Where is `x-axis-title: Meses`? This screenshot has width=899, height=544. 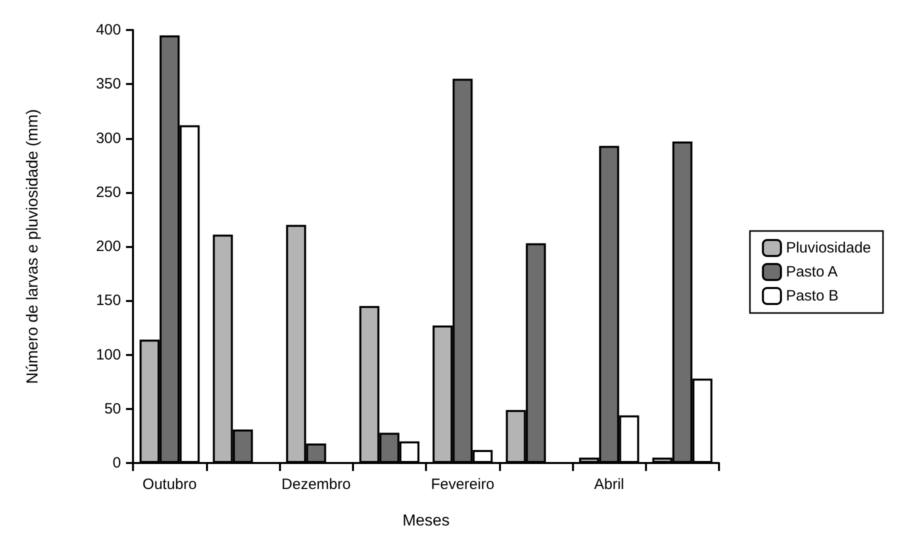 x-axis-title: Meses is located at coordinates (426, 521).